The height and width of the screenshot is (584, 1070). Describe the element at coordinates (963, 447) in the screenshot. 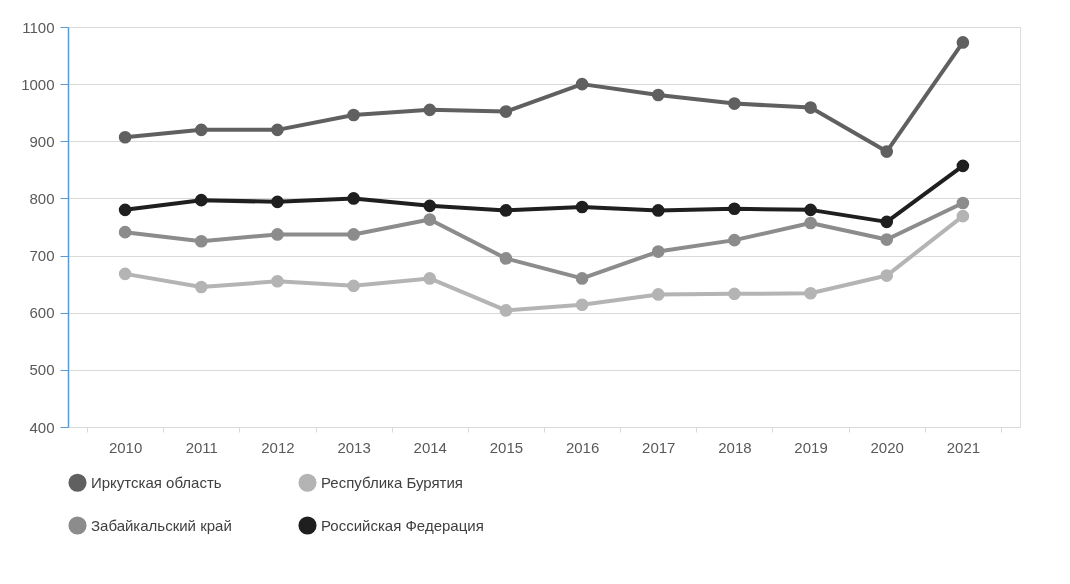

I see `x-tick-label: 2021` at that location.